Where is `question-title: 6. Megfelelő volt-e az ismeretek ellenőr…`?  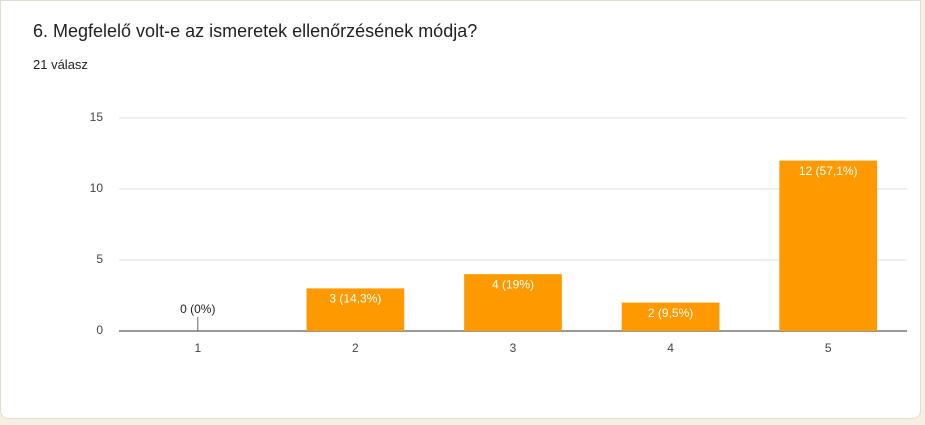
question-title: 6. Megfelelő volt-e az ismeretek ellenőr… is located at coordinates (255, 31).